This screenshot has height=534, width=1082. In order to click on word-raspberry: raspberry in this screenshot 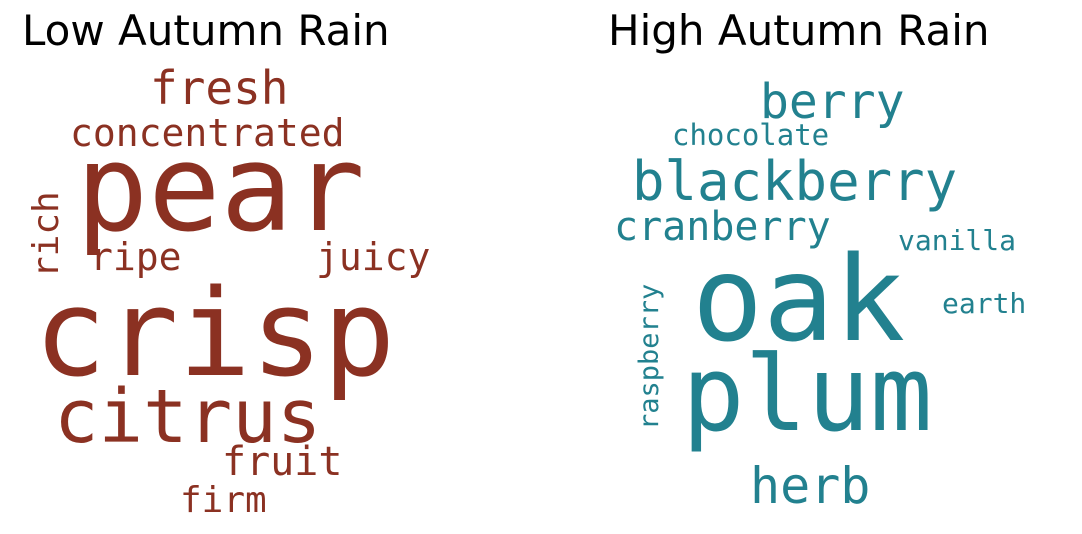, I will do `click(649, 357)`.